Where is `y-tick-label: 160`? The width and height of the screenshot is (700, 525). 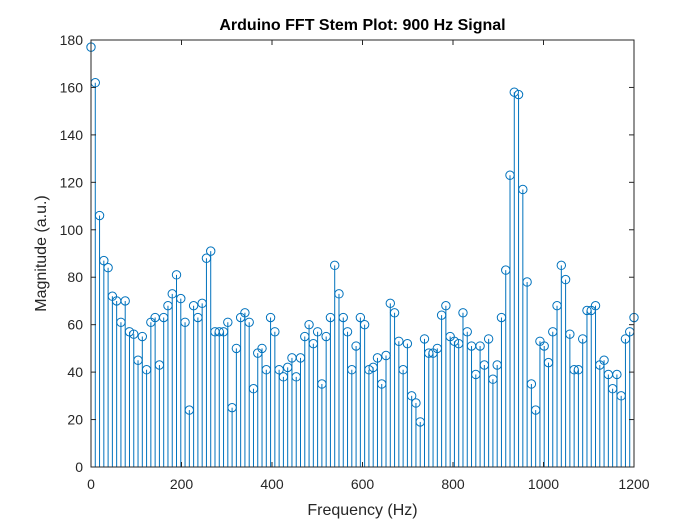
y-tick-label: 160 is located at coordinates (72, 87).